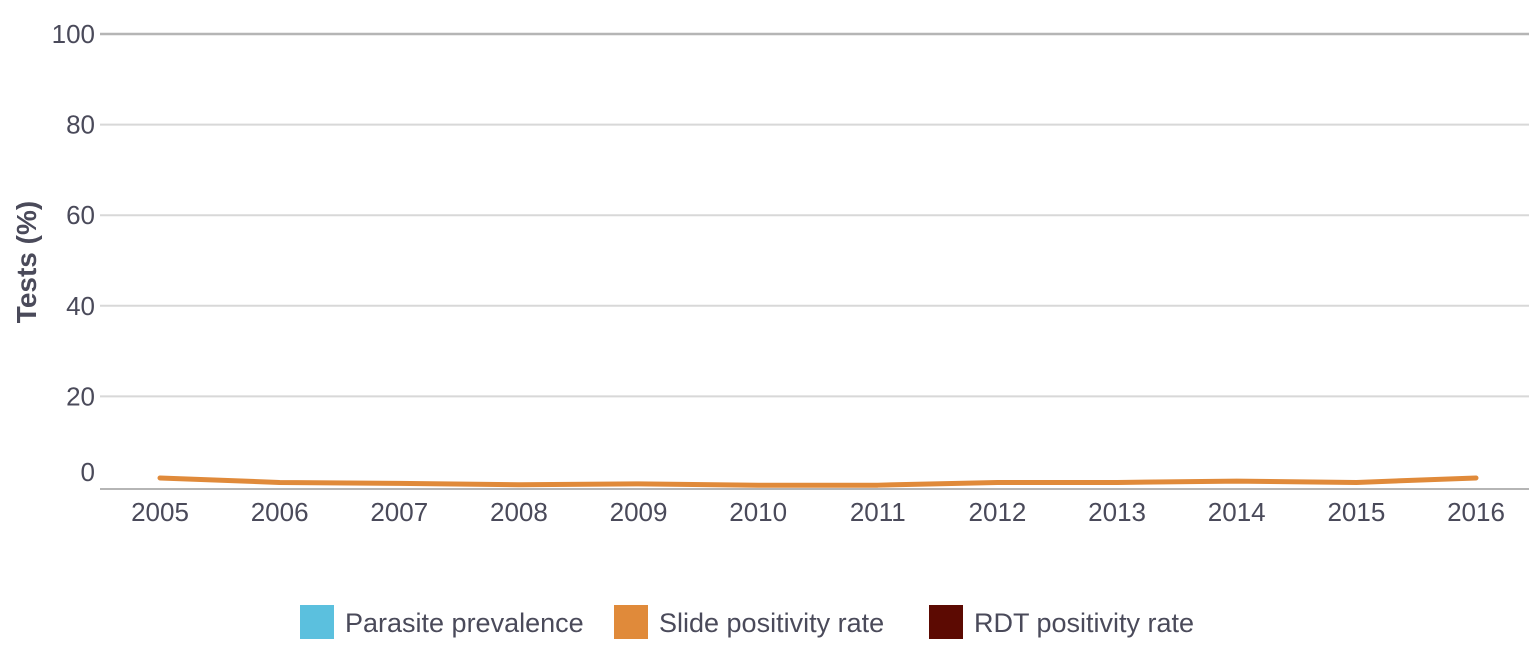 The image size is (1529, 670). What do you see at coordinates (80, 125) in the screenshot?
I see `y-tick-label: 80` at bounding box center [80, 125].